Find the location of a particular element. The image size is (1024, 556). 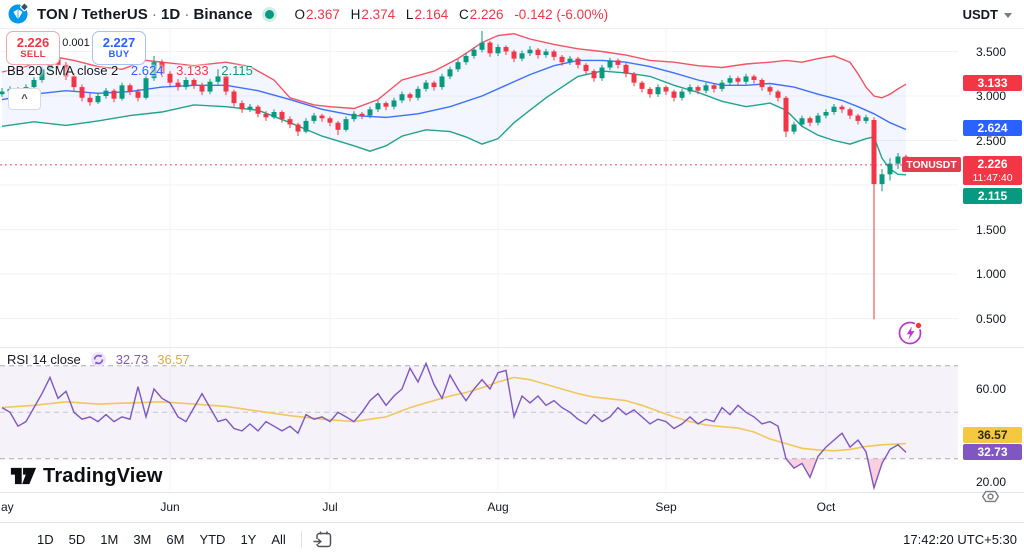

month-label: Aug is located at coordinates (498, 507).